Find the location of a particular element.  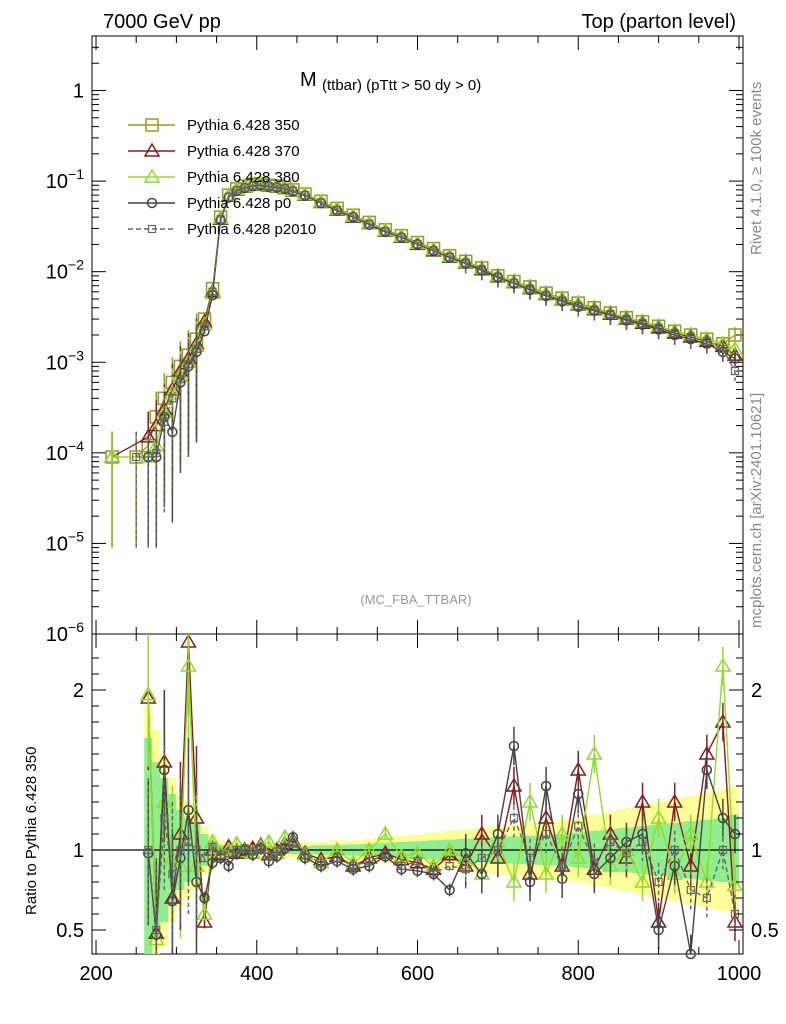

main-subtitle: (ttbar) (pTtt > 50 dy > 0) is located at coordinates (401, 85).